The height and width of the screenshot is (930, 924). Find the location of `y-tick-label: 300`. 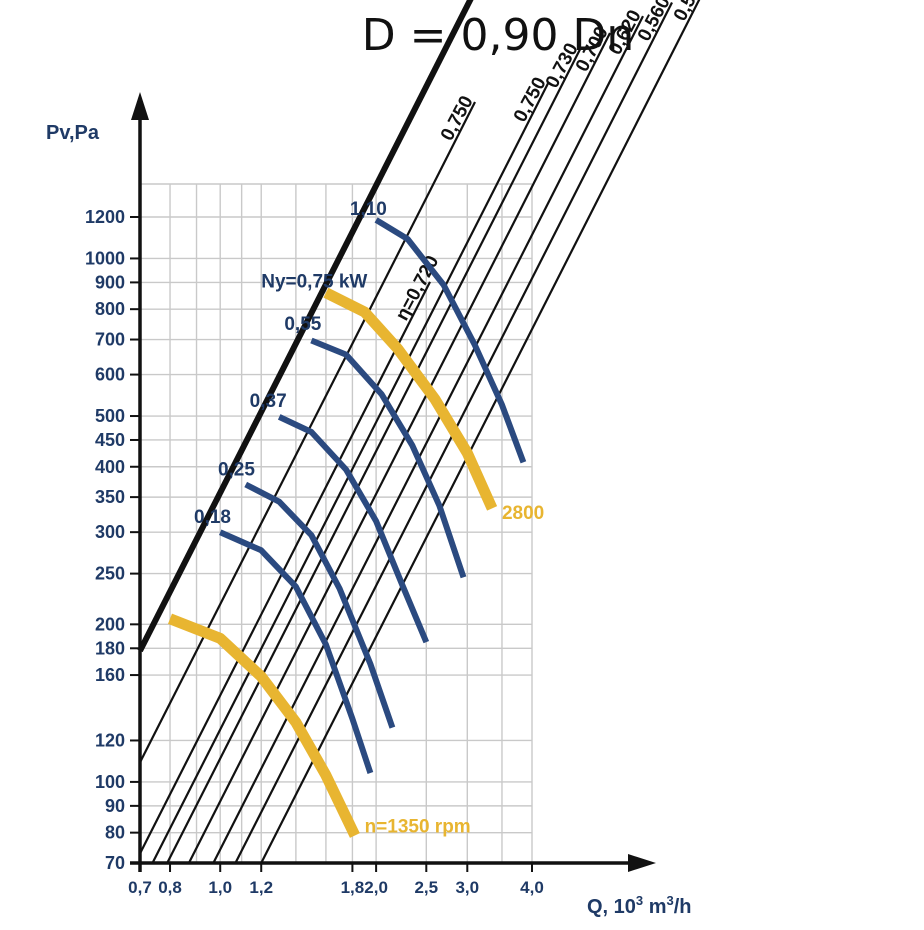

y-tick-label: 300 is located at coordinates (110, 532).